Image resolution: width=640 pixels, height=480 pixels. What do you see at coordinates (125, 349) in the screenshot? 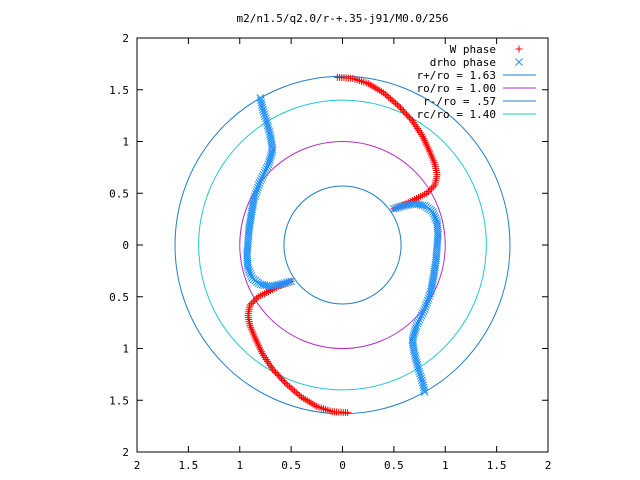
I see `y-tick-label: 1` at bounding box center [125, 349].